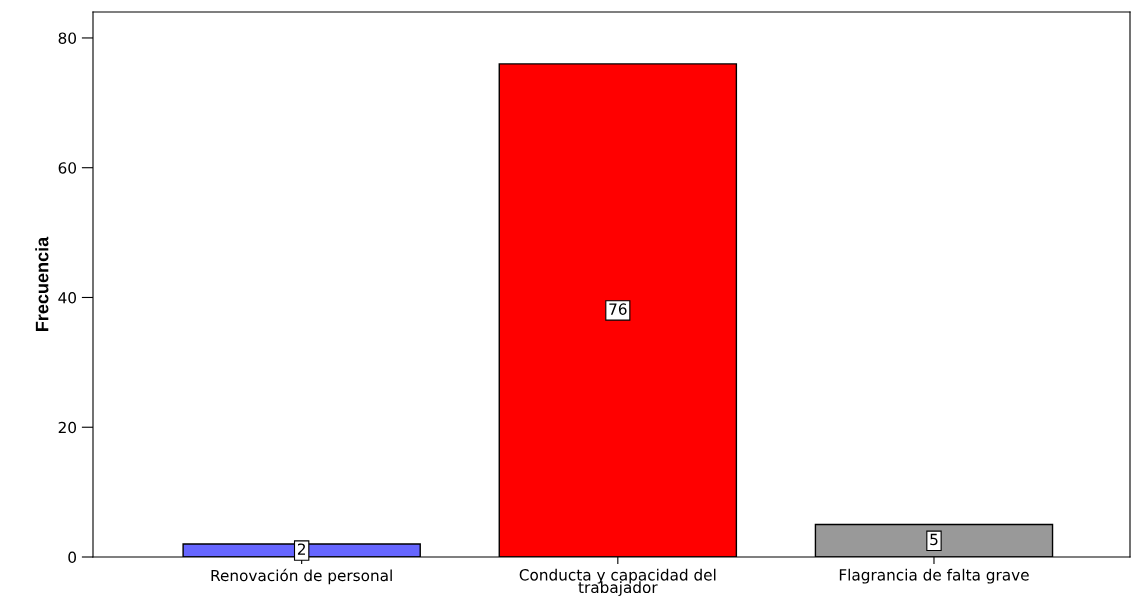 The height and width of the screenshot is (598, 1135). Describe the element at coordinates (72, 557) in the screenshot. I see `y-tick-label: 0` at that location.